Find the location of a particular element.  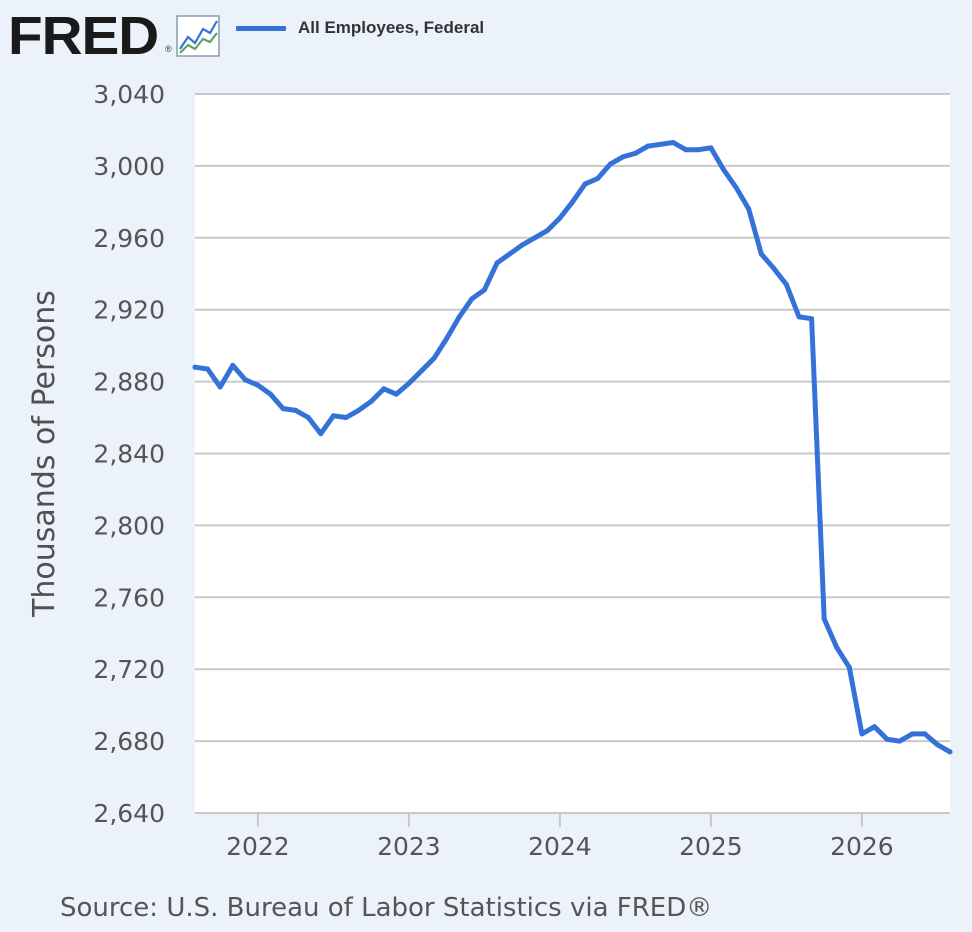

y-tick-label: 2,800 is located at coordinates (129, 525).